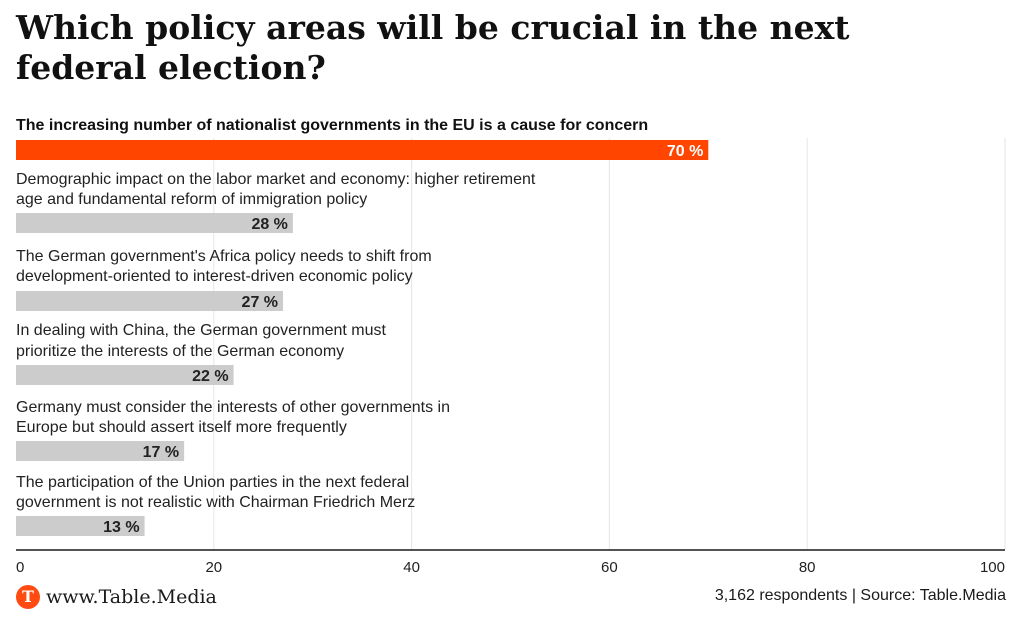 This screenshot has height=623, width=1024. Describe the element at coordinates (20, 567) in the screenshot. I see `x-tick-label-0: 0` at that location.